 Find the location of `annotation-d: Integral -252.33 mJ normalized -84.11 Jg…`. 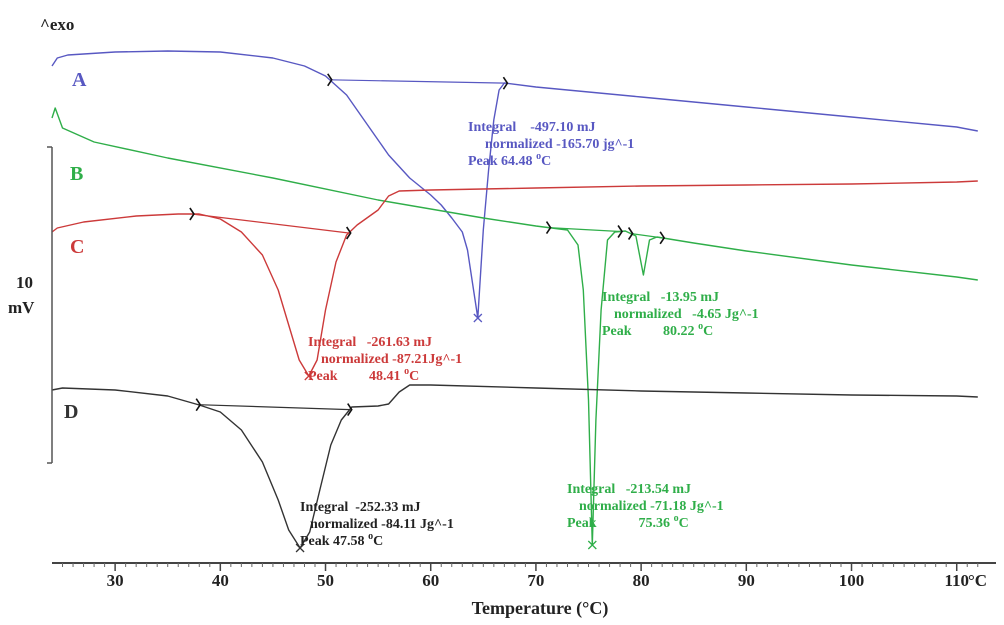

annotation-d: Integral -252.33 mJ normalized -84.11 Jg… is located at coordinates (377, 524).